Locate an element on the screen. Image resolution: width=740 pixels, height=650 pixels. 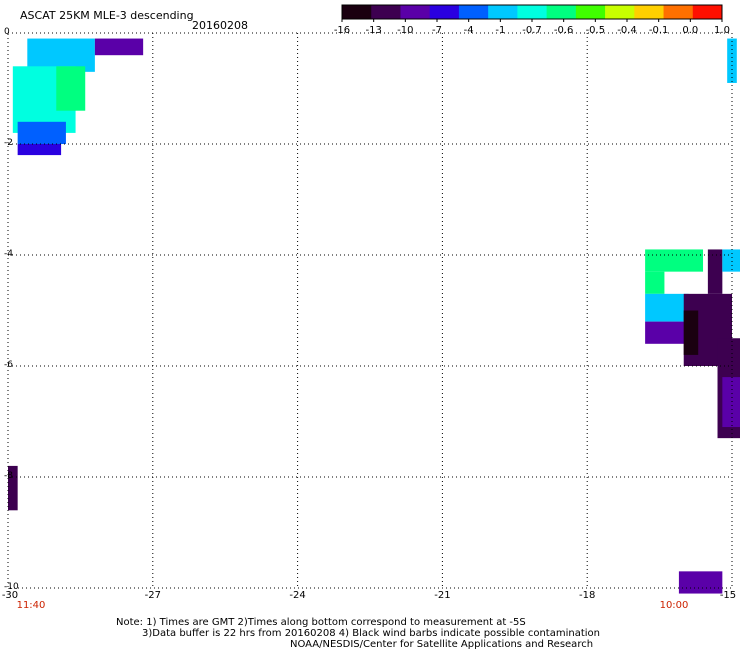
colorbar-tick-label: -13 is located at coordinates (373, 30).